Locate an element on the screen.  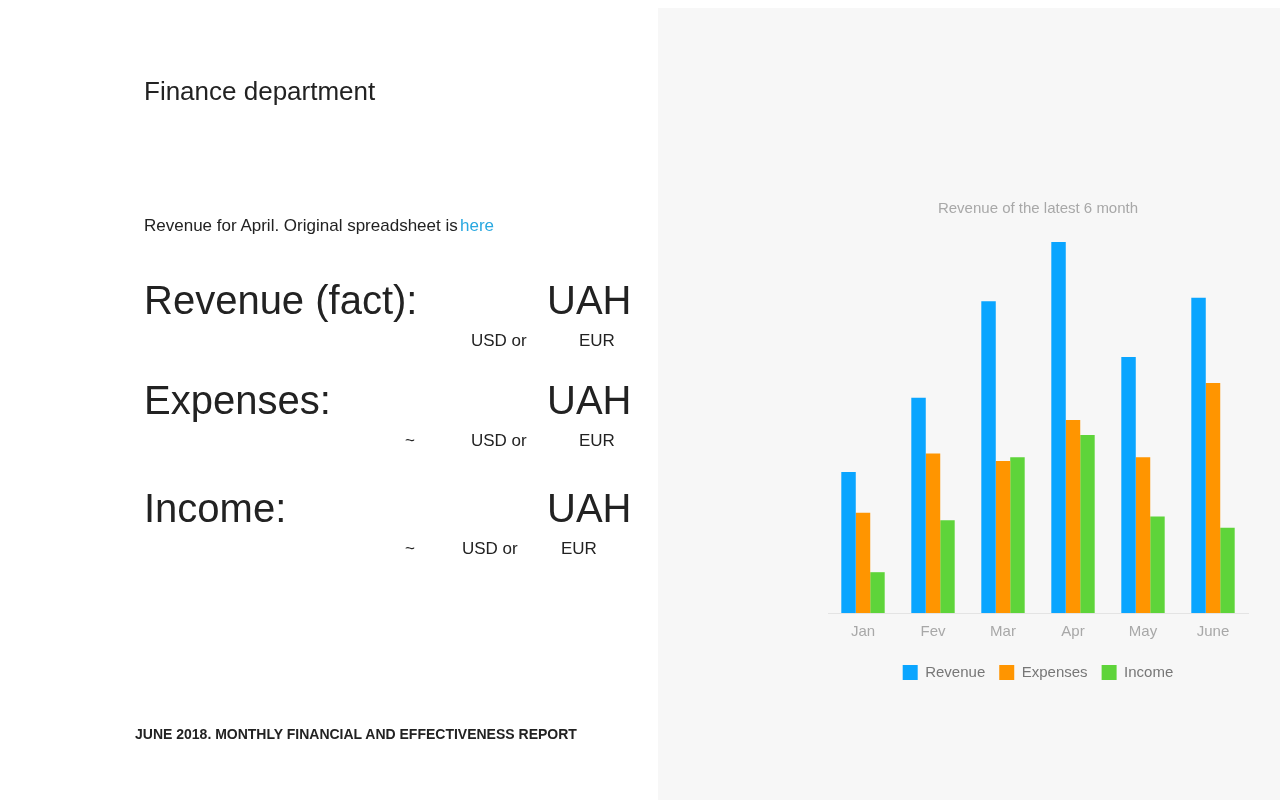
chart-title: Revenue of the latest 6 month is located at coordinates (1038, 208).